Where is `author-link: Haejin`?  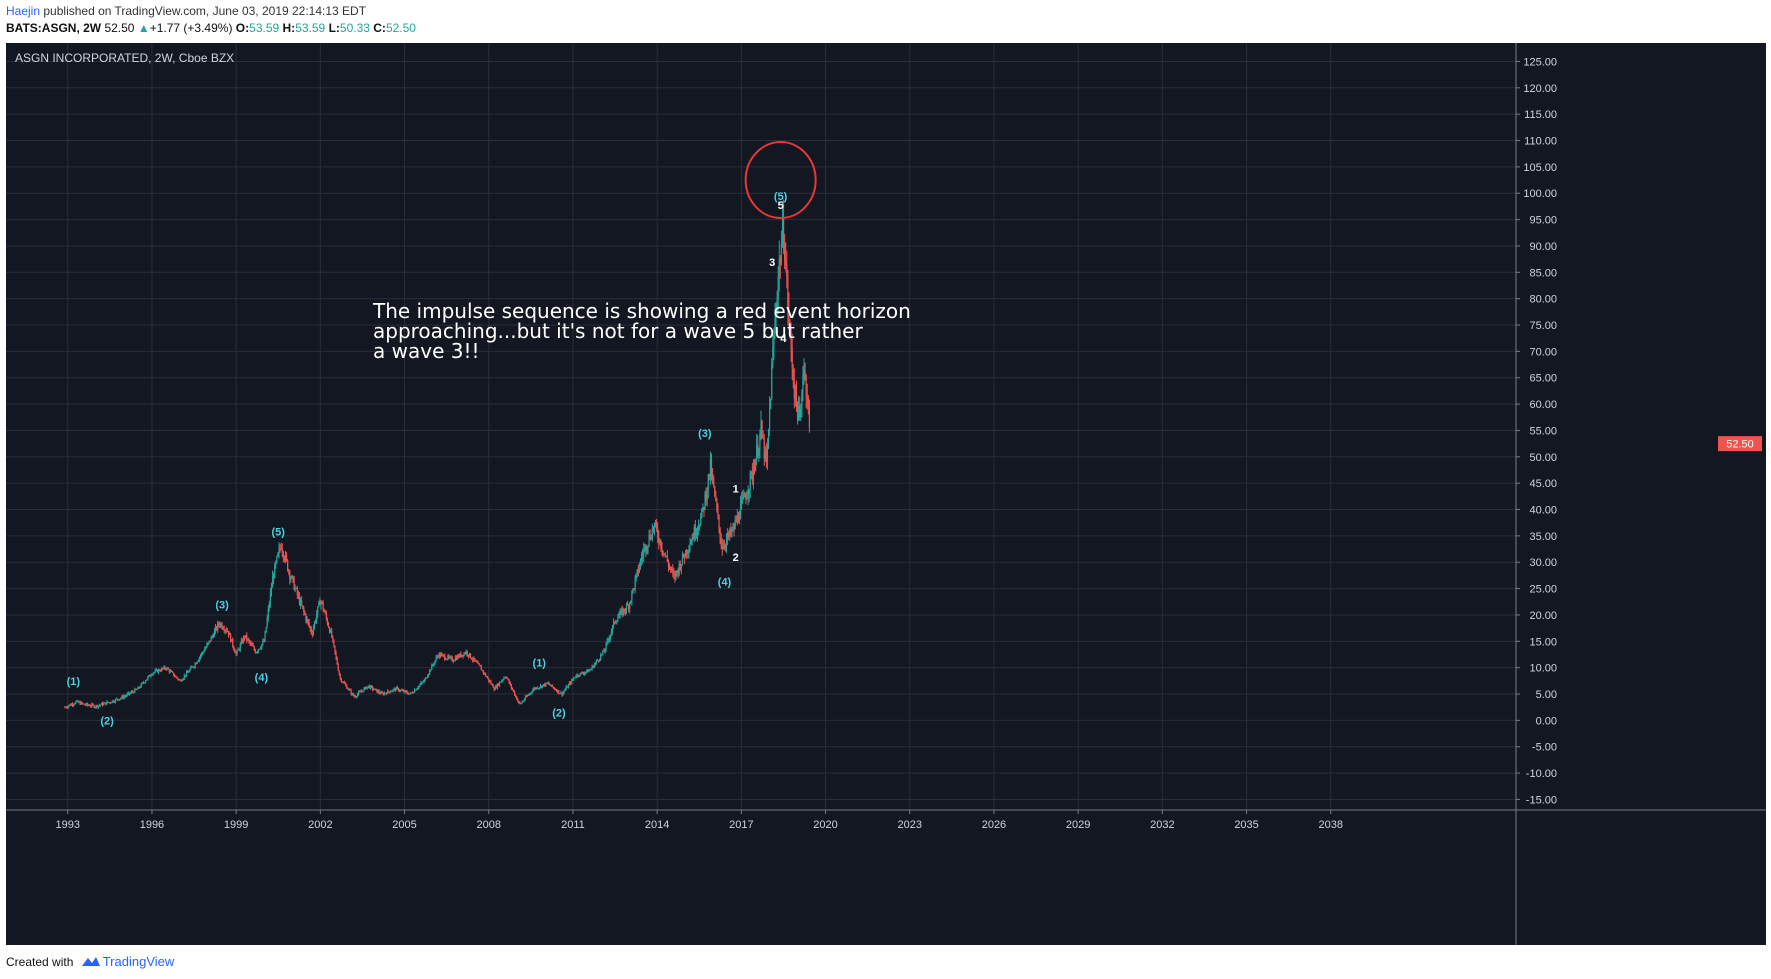 author-link: Haejin is located at coordinates (23, 11).